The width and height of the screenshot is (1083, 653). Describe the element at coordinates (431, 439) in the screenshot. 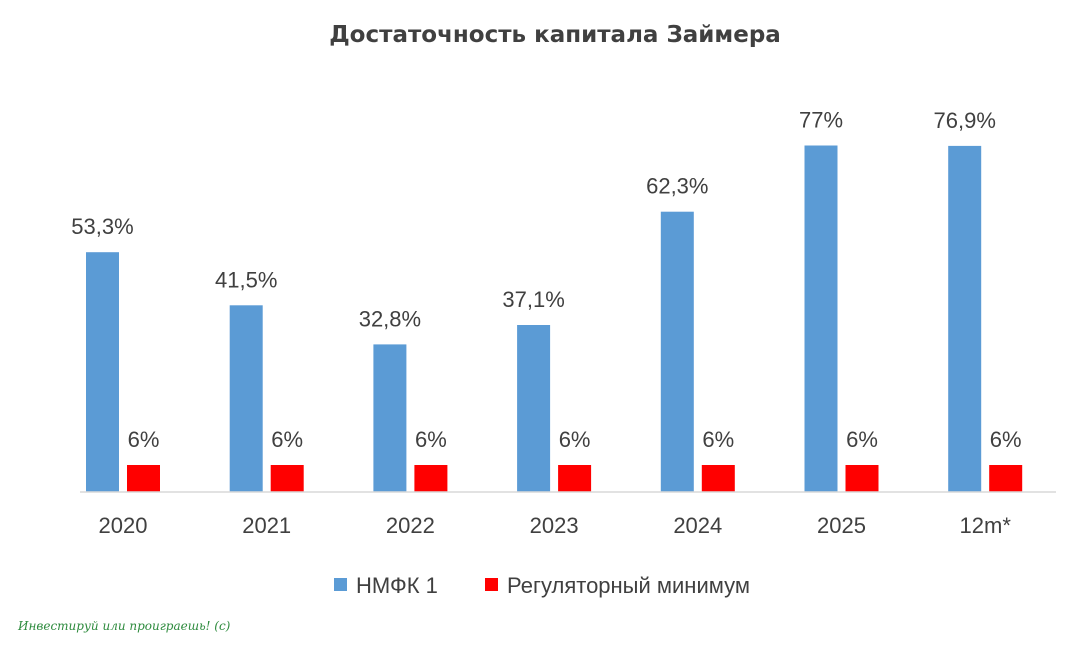

I see `data-label-series-2-2022: 6%` at that location.